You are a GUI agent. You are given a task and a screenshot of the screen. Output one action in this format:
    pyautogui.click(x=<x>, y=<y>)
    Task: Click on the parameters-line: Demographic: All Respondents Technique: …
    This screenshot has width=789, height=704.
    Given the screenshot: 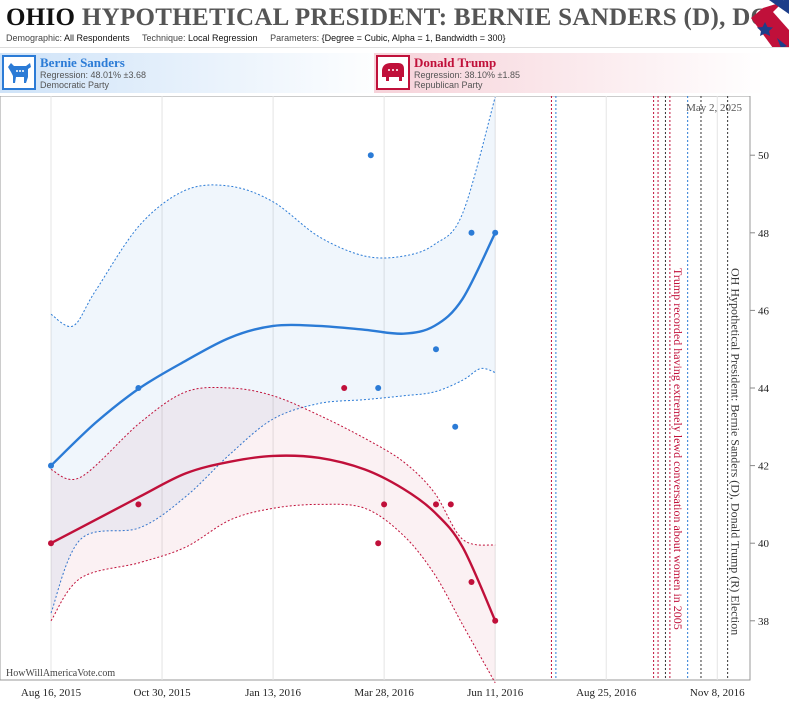 What is the action you would take?
    pyautogui.click(x=261, y=38)
    